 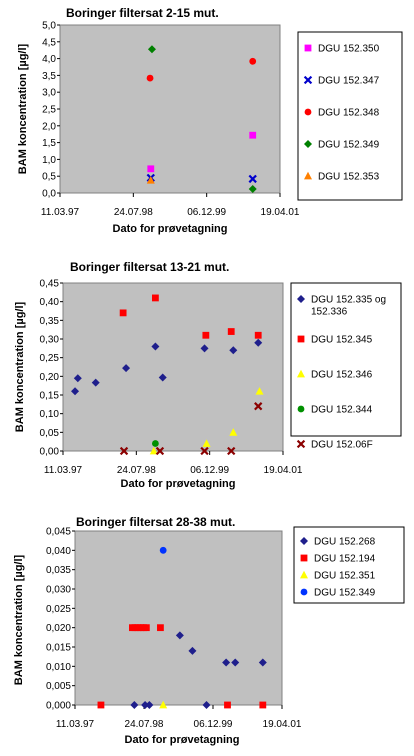 What do you see at coordinates (349, 177) in the screenshot?
I see `legend-label: DGU 152.353` at bounding box center [349, 177].